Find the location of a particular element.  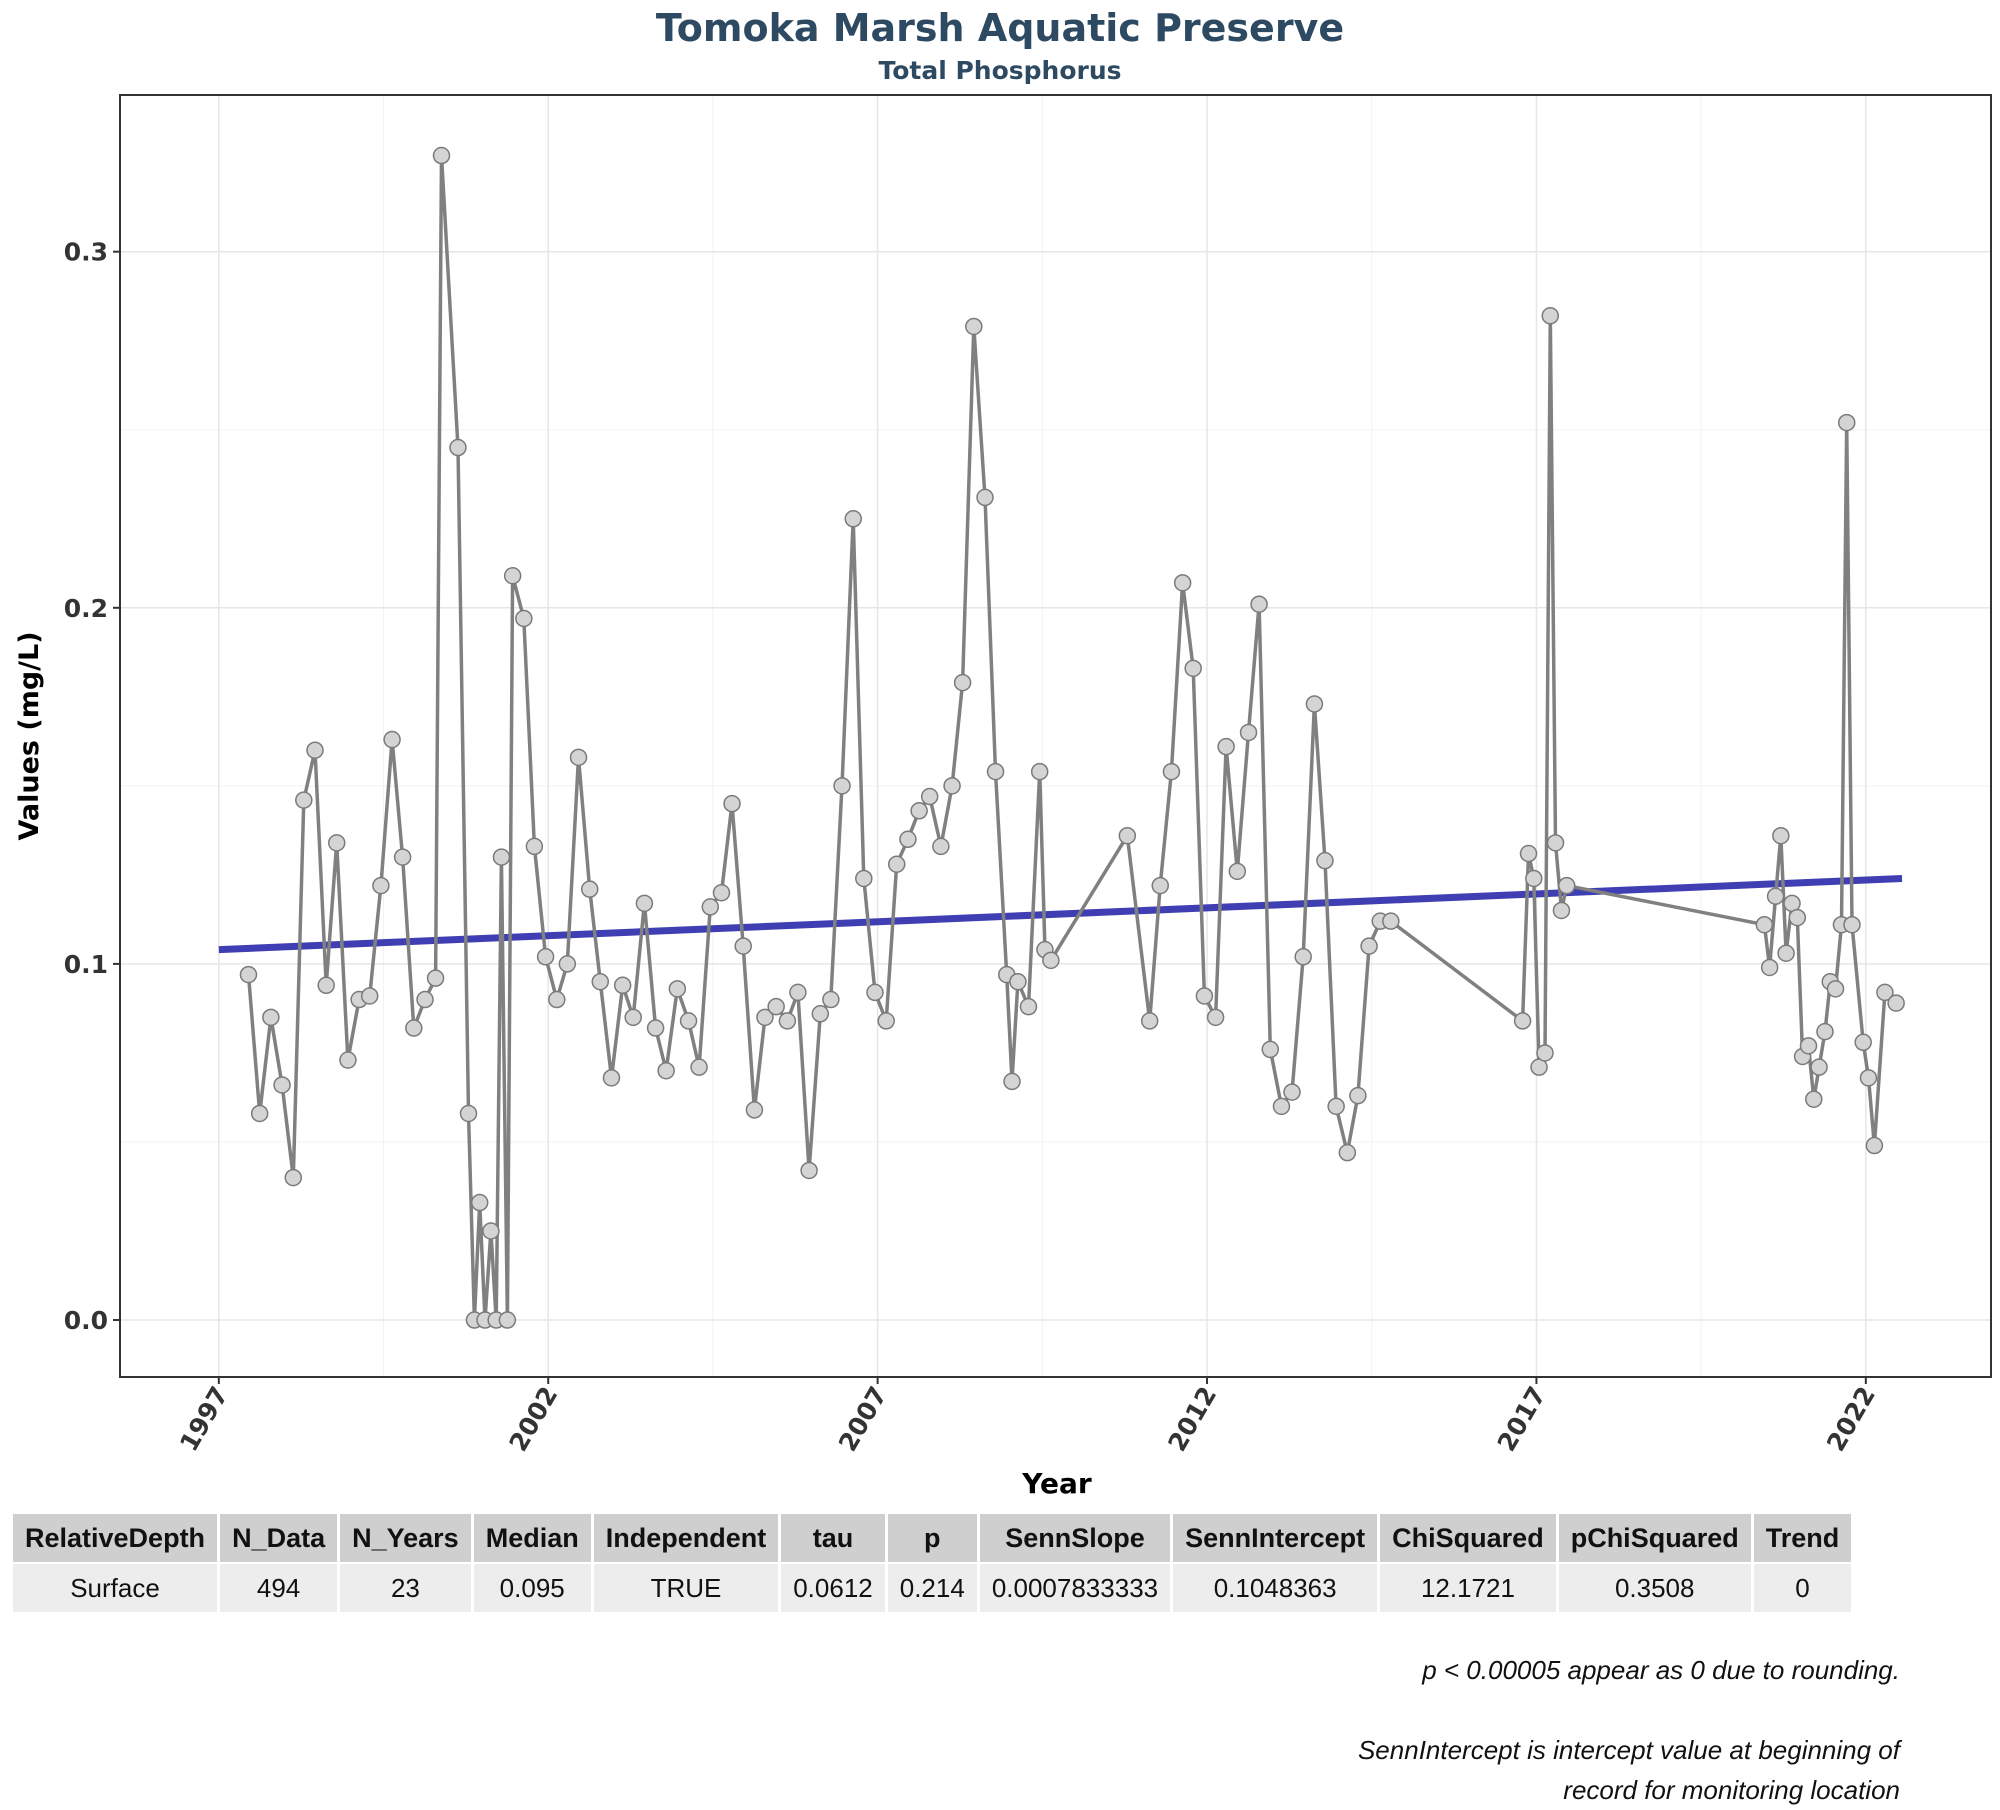

table-header-cell: Median is located at coordinates (532, 1538).